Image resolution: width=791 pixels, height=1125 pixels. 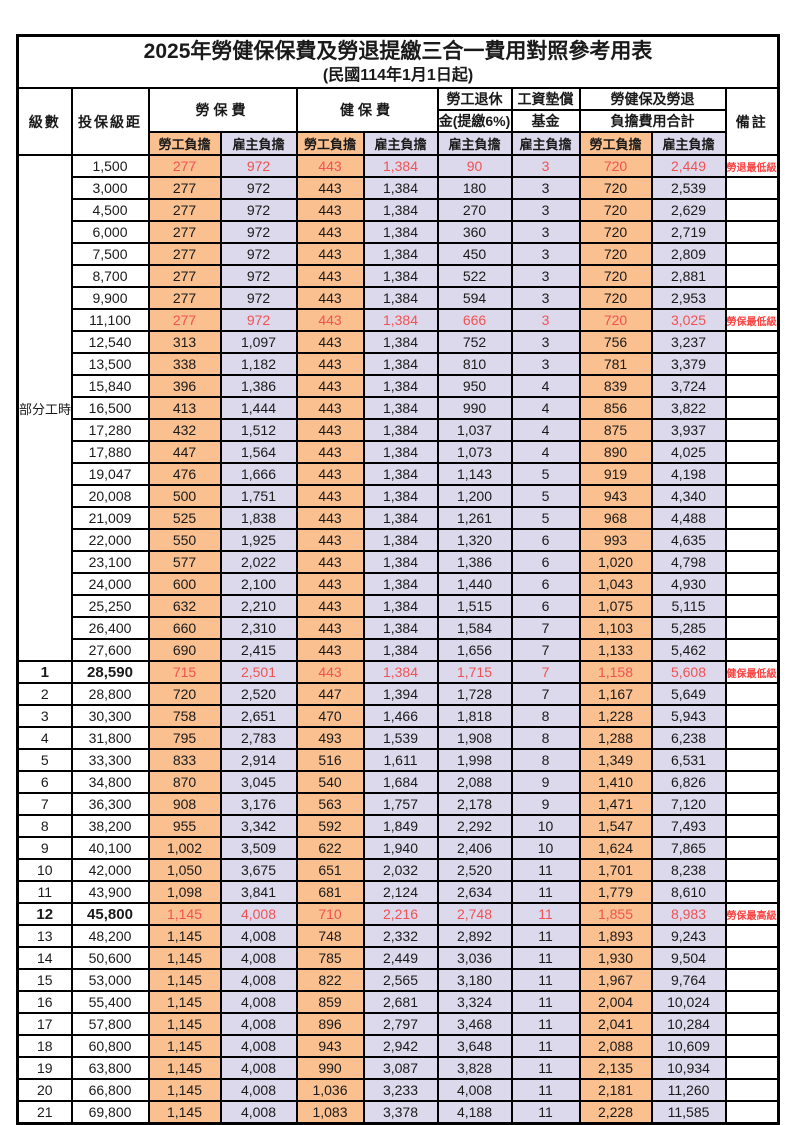 What do you see at coordinates (752, 320) in the screenshot?
I see `cell-note: 勞保最低級距` at bounding box center [752, 320].